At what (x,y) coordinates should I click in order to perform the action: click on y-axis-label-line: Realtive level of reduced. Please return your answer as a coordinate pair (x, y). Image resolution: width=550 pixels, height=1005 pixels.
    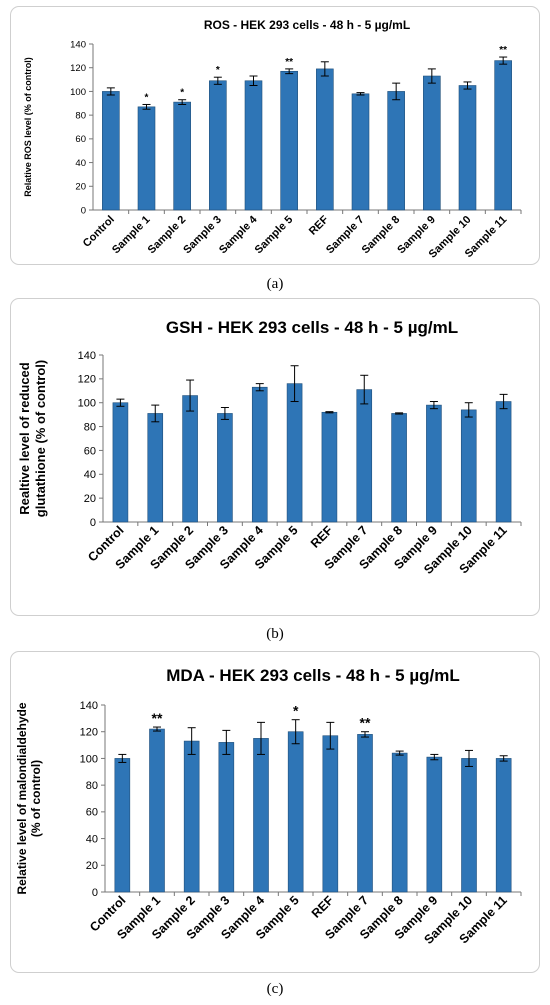
    Looking at the image, I should click on (24, 438).